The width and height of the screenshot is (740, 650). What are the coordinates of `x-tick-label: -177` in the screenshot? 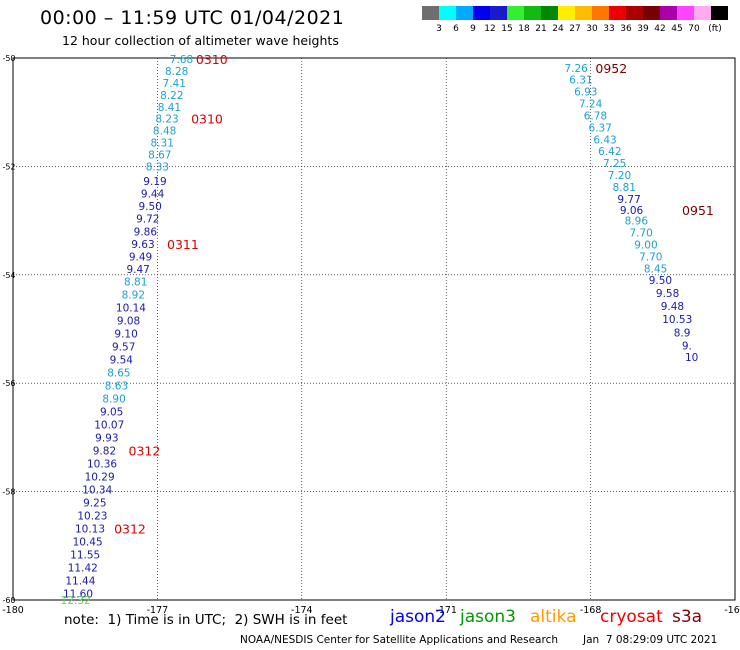 It's located at (158, 610).